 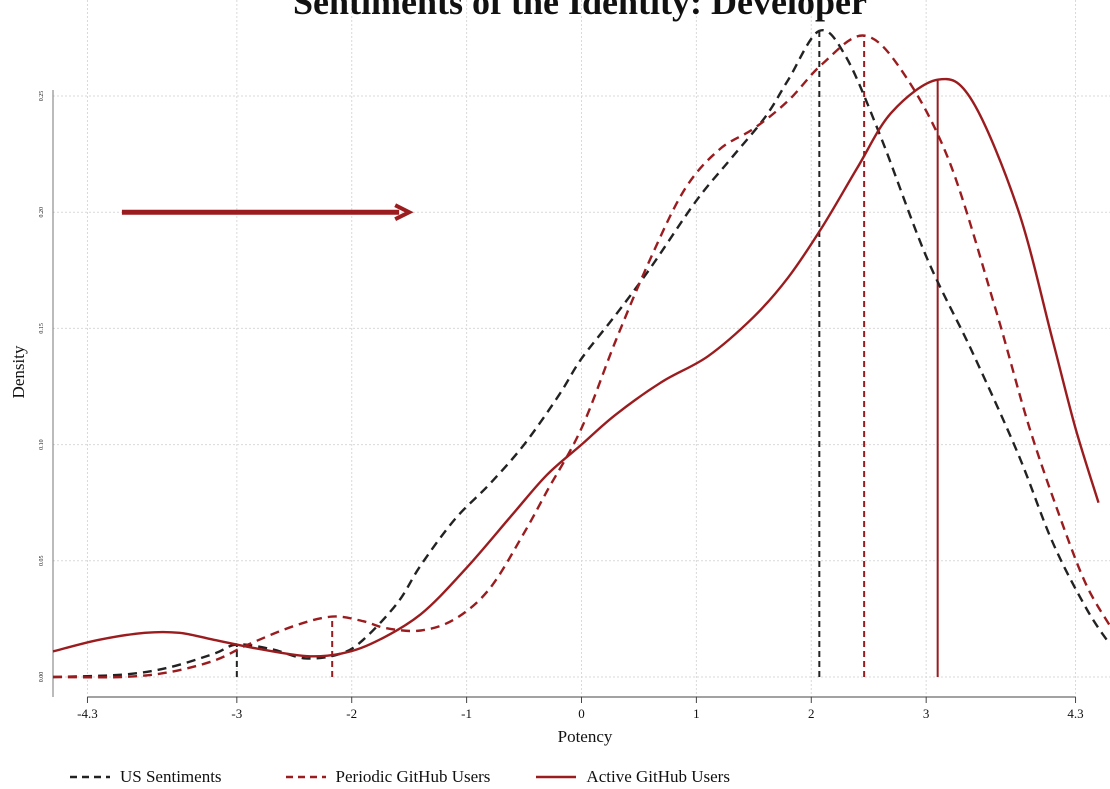 I want to click on legend-item-active-github-users: Active GitHub Users, so click(x=633, y=777).